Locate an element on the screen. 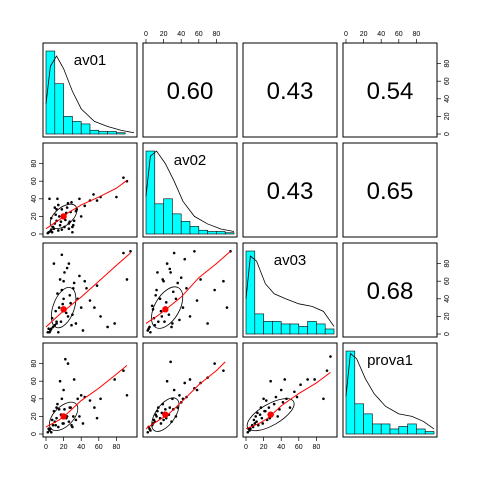 This screenshot has height=480, width=480. histogram-av03: av03 is located at coordinates (290, 292).